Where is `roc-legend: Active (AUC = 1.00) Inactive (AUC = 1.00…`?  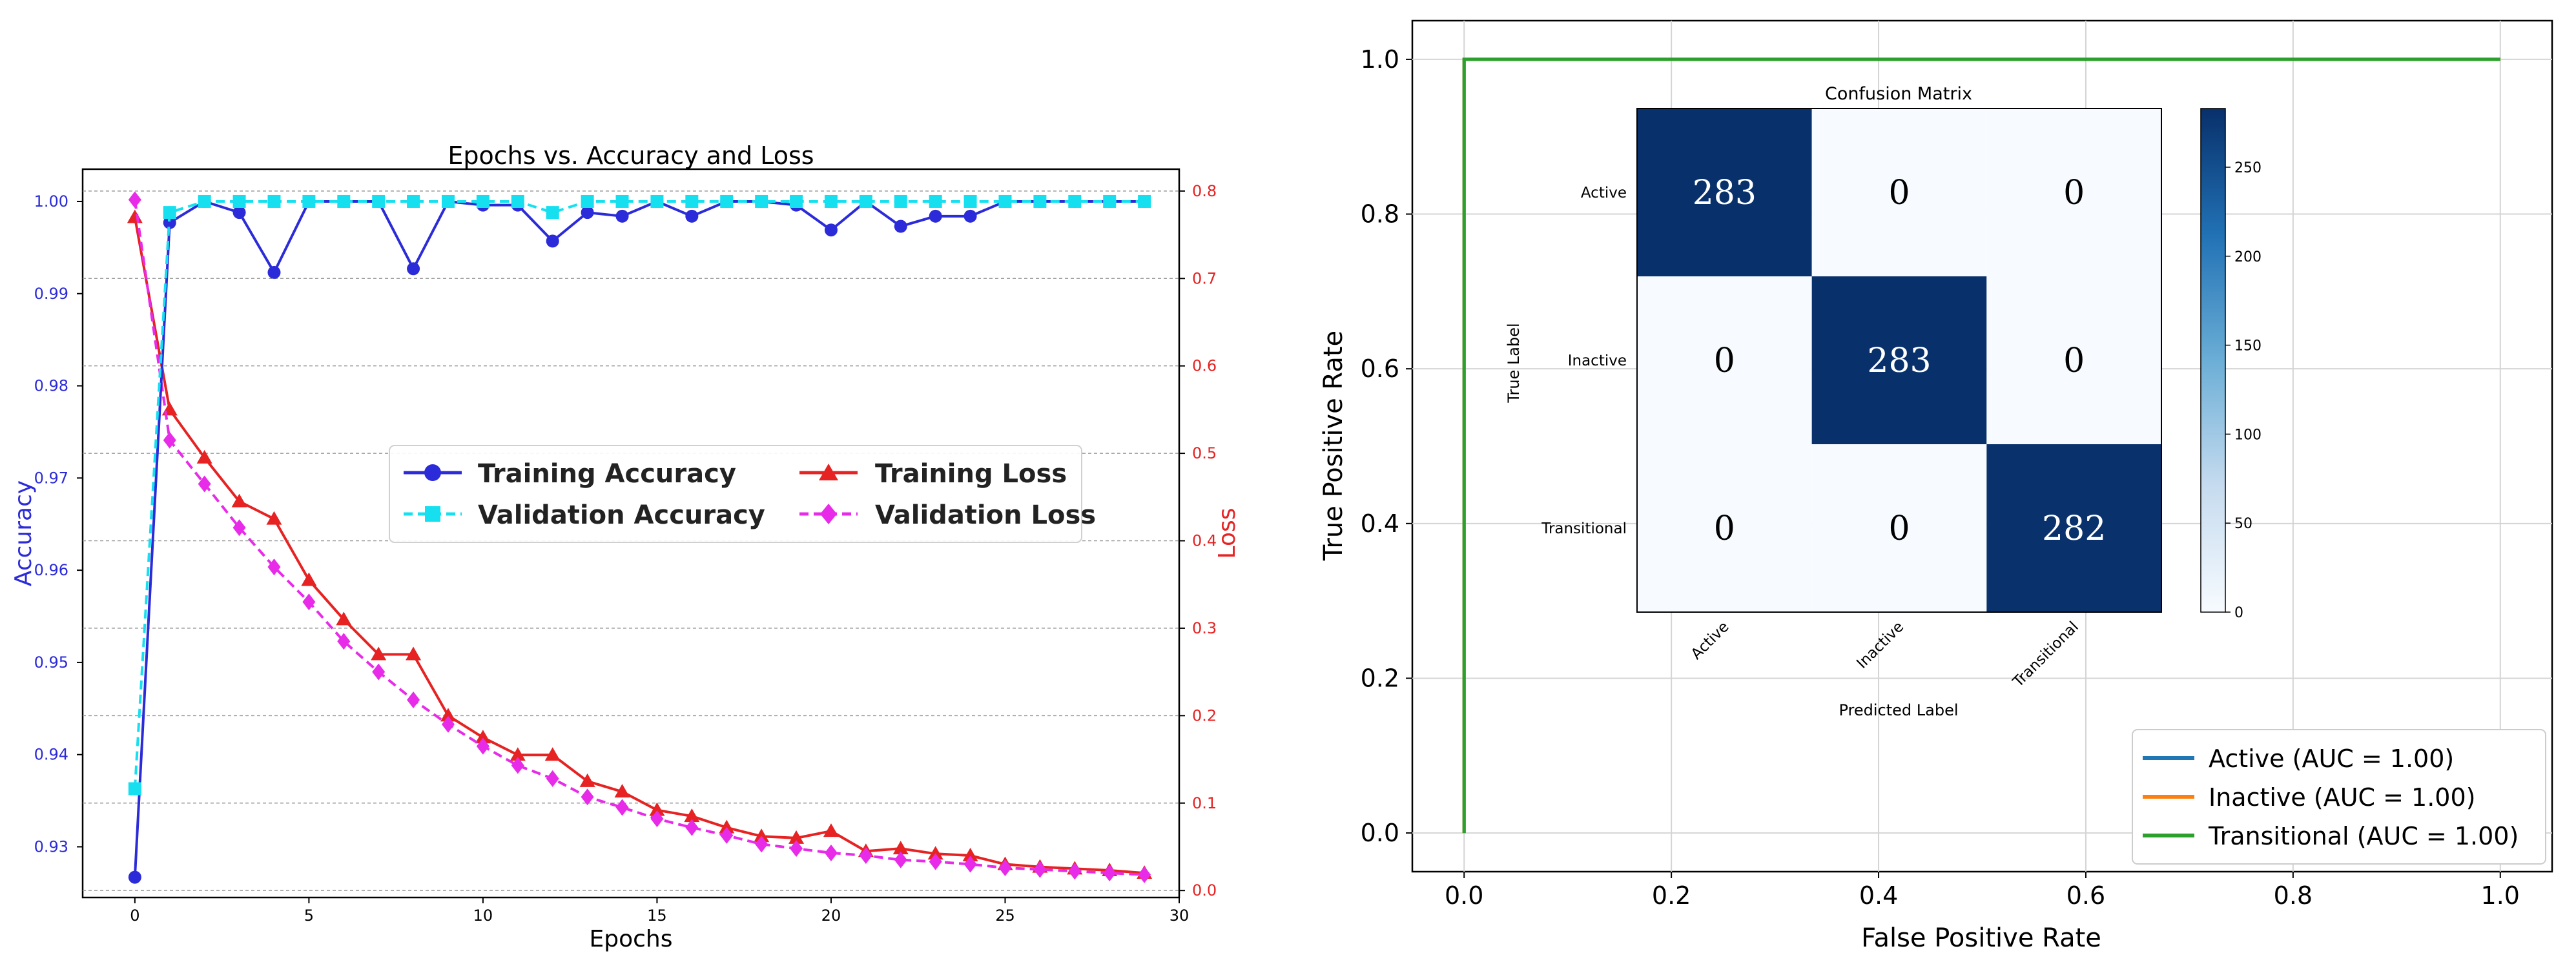 roc-legend: Active (AUC = 1.00) Inactive (AUC = 1.00… is located at coordinates (2339, 797).